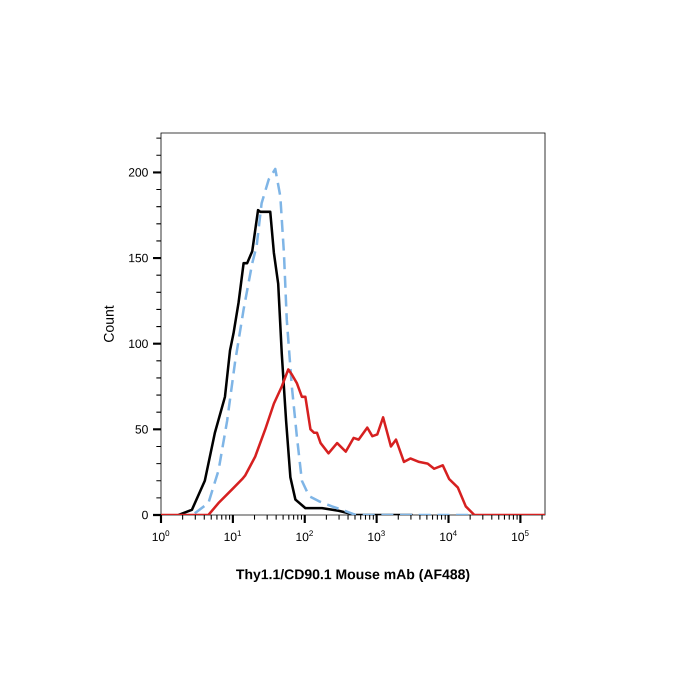 This screenshot has width=700, height=700. I want to click on y-tick-label: 150, so click(138, 258).